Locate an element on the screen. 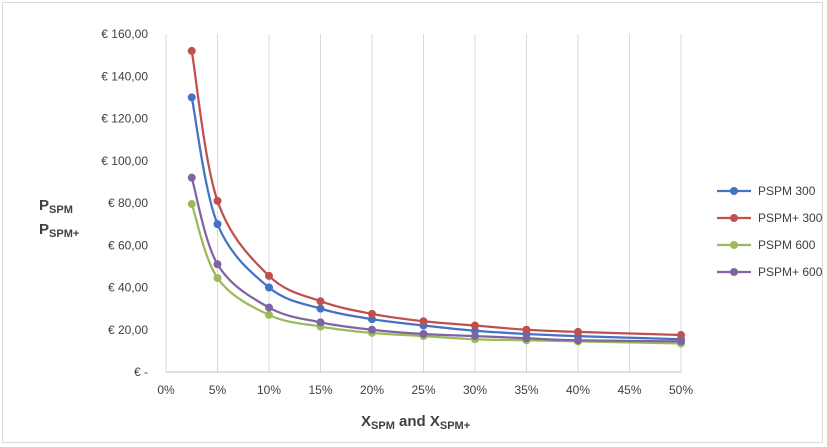 Image resolution: width=827 pixels, height=447 pixels. y-tick-label: € - is located at coordinates (141, 372).